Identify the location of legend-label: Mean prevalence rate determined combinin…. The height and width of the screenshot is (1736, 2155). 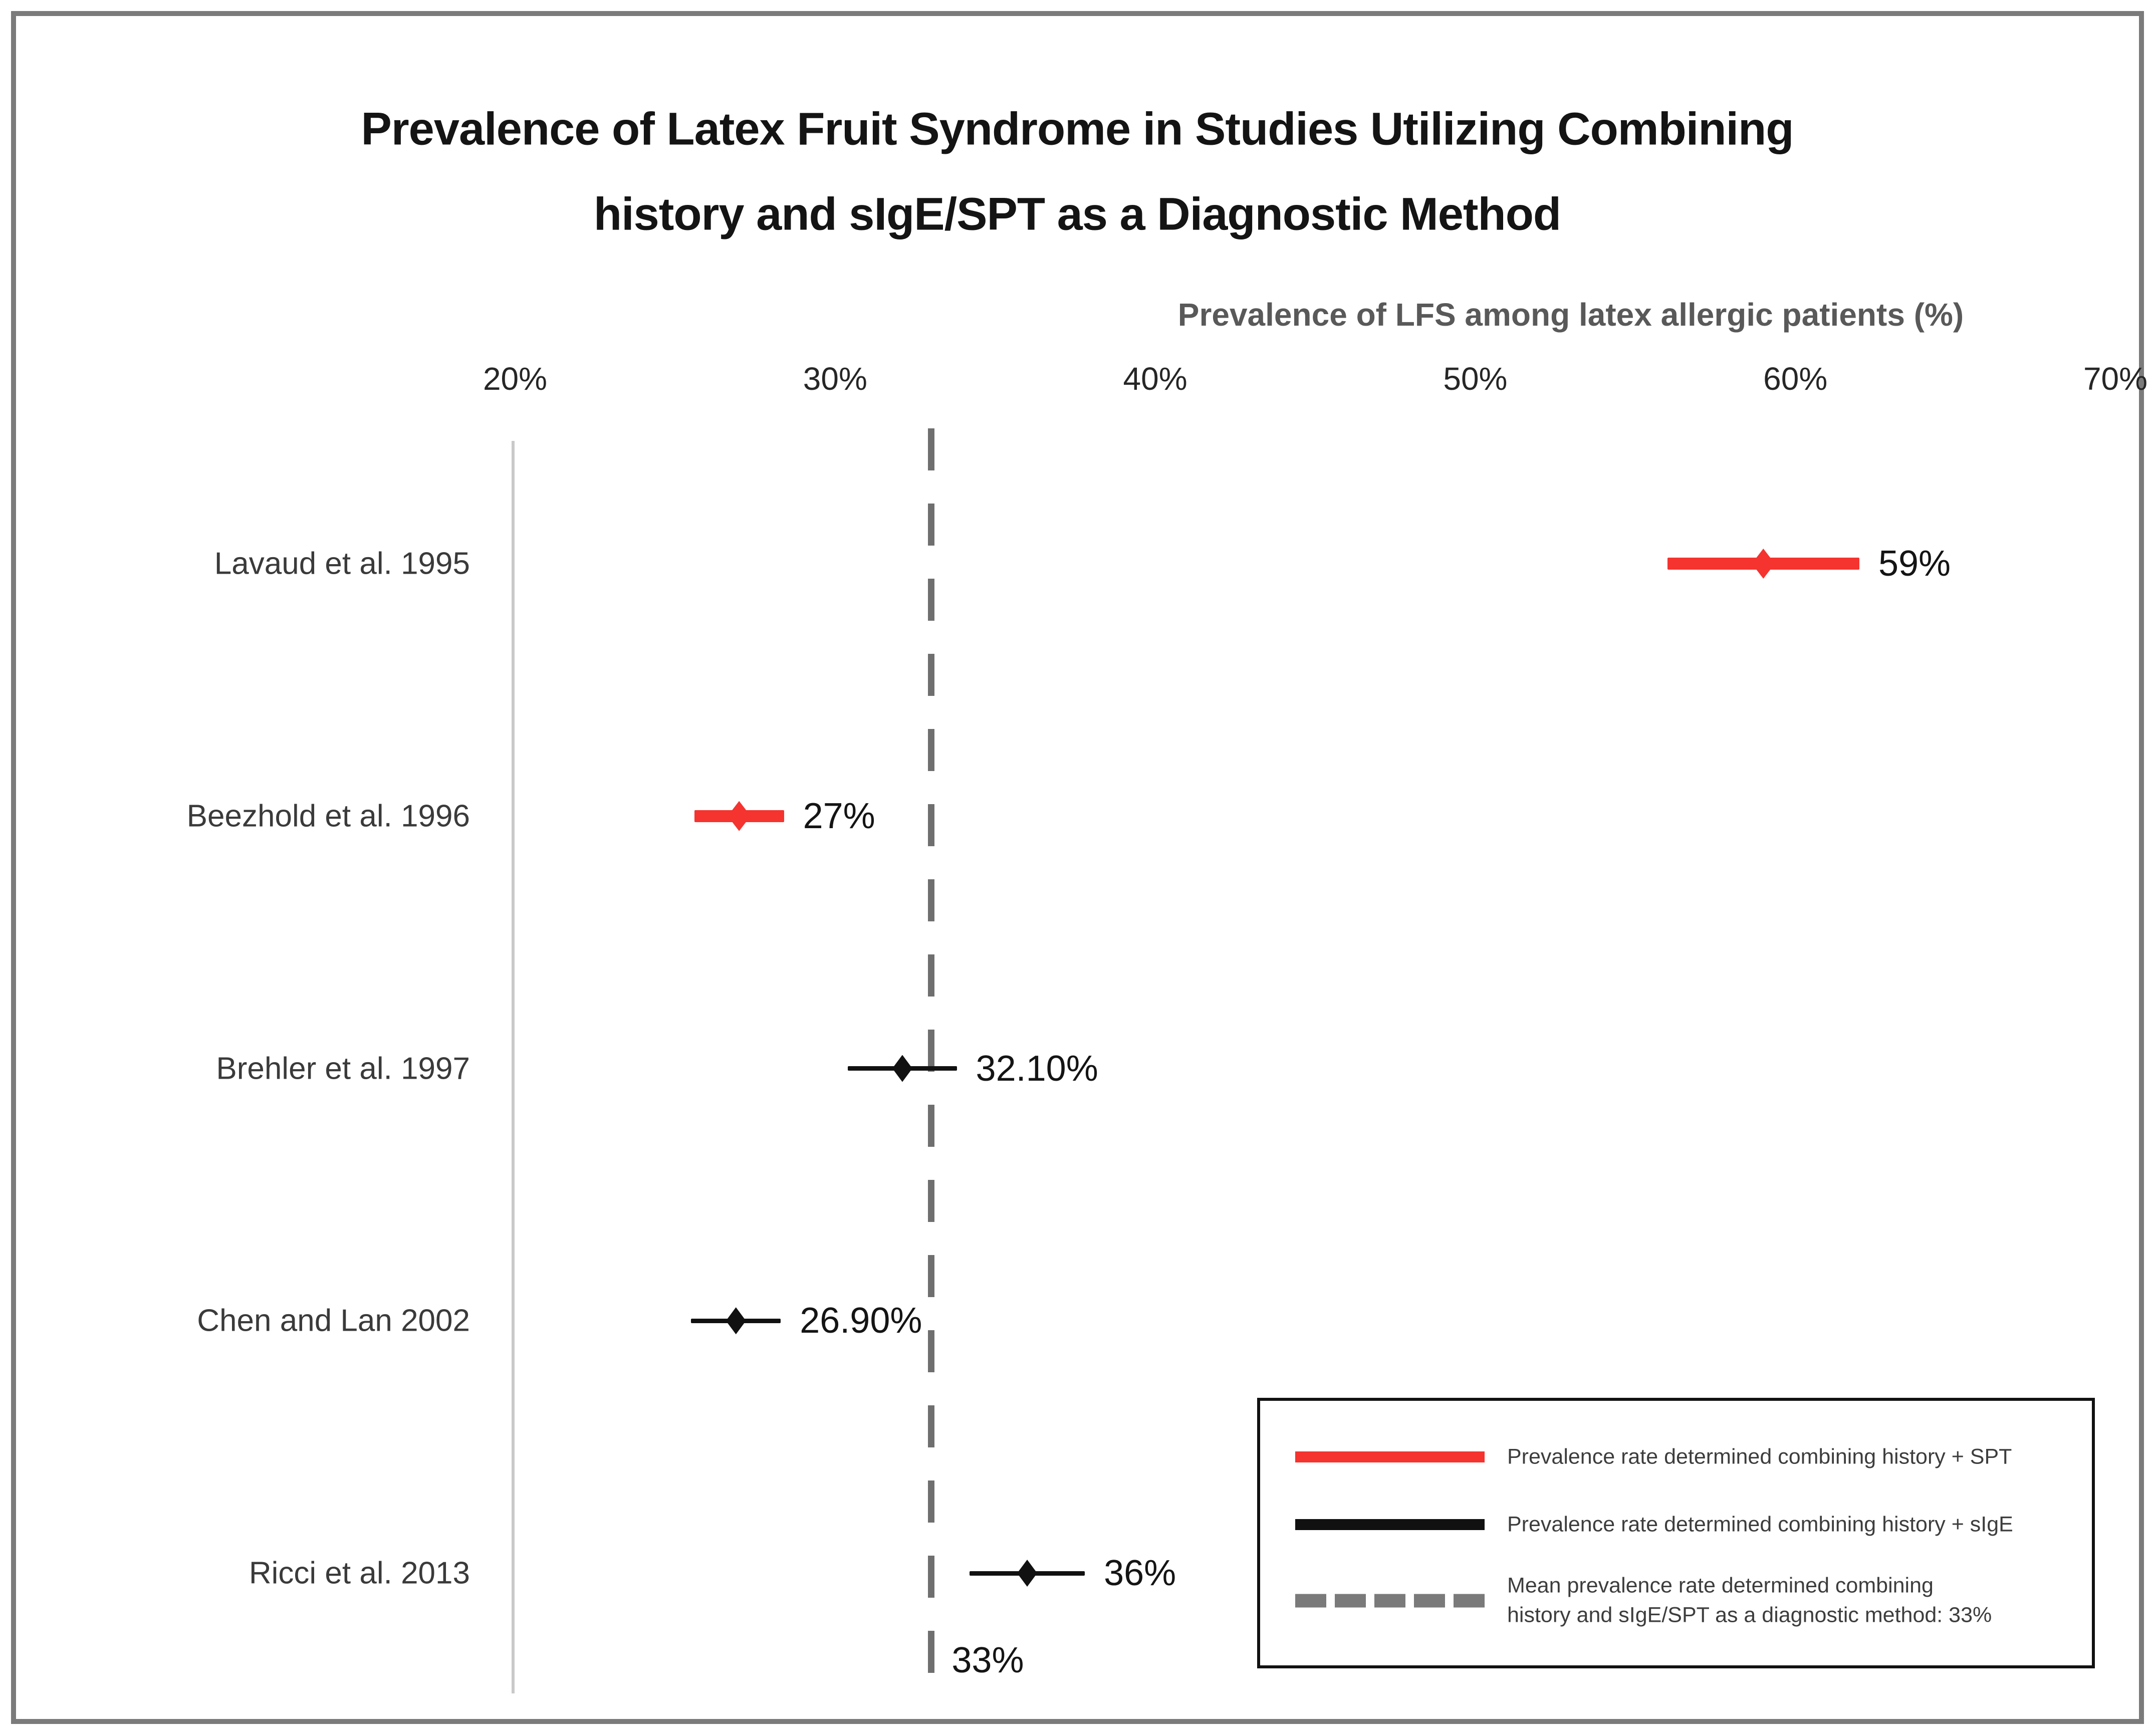
(1750, 1600).